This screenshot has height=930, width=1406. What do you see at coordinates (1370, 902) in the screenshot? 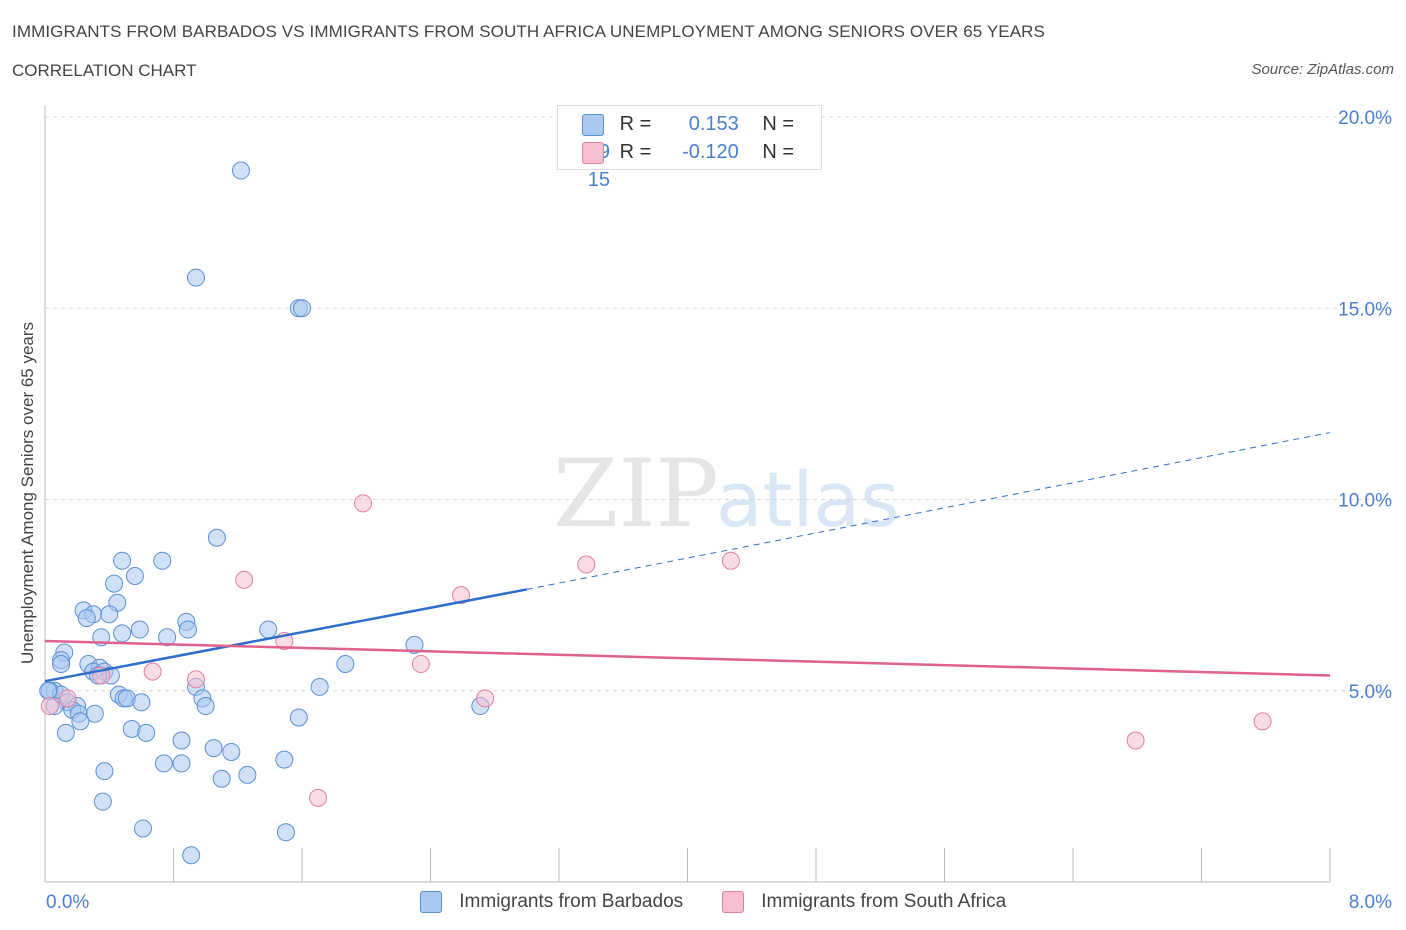
I see `x-tick-label: 8.0%` at bounding box center [1370, 902].